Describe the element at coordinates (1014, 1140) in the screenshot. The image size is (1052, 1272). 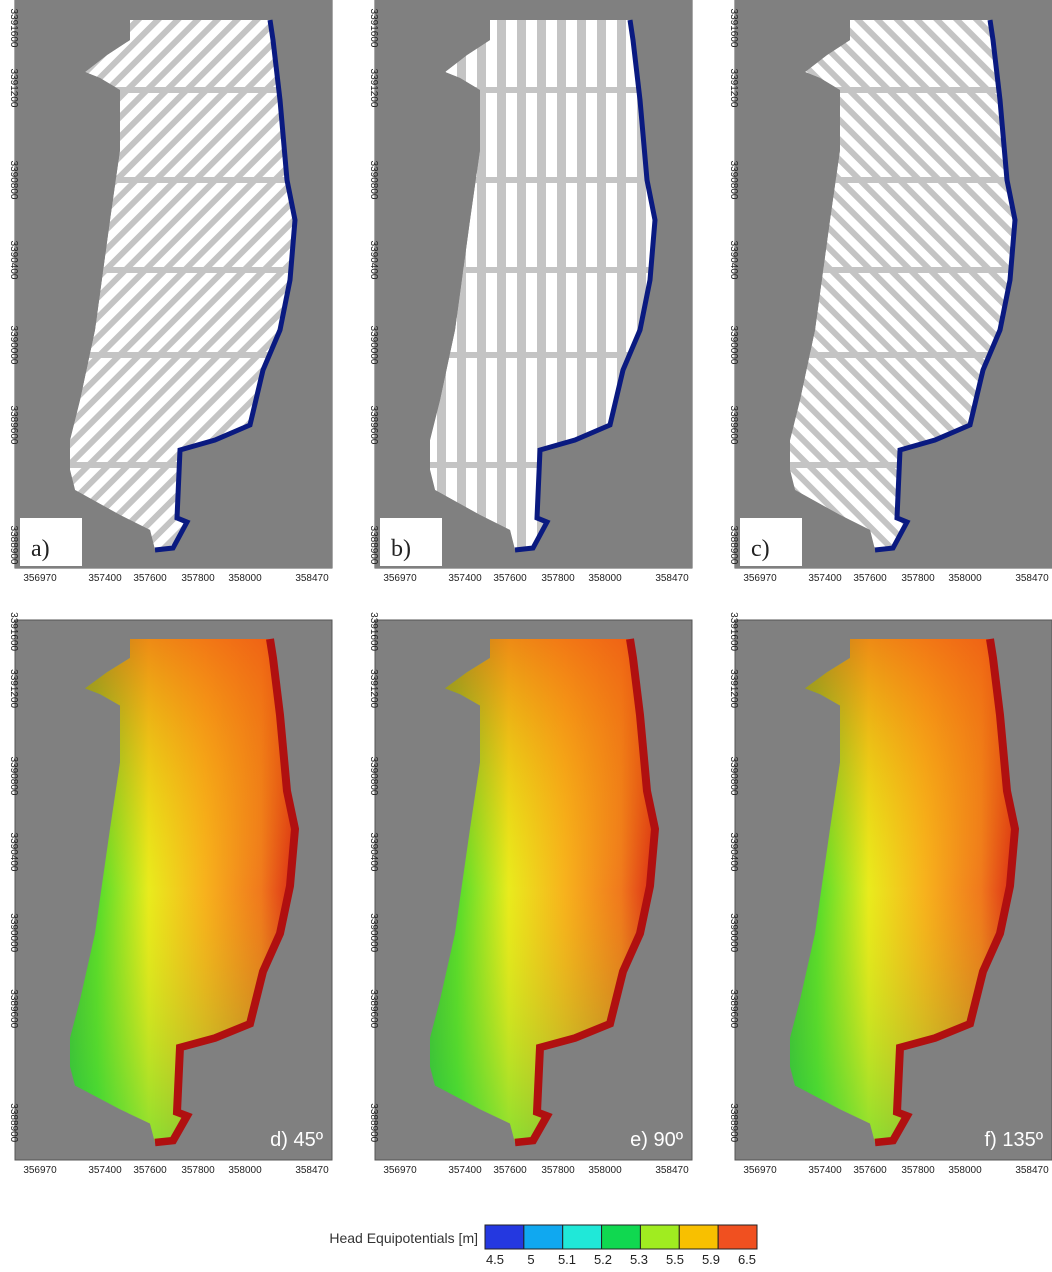
I see `panel-label: f) 135º` at that location.